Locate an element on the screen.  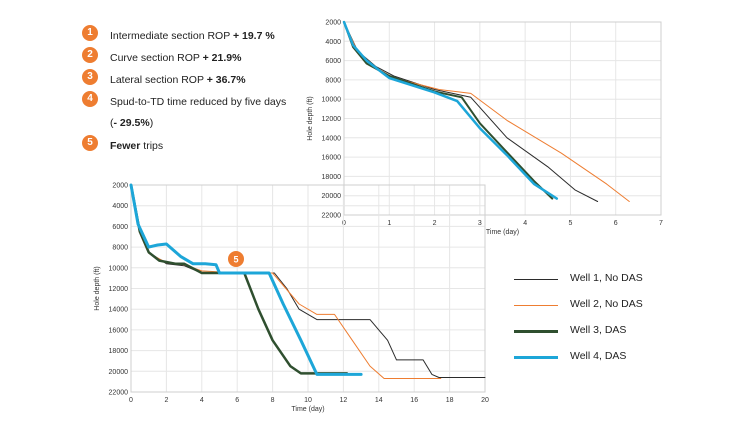
highlight-item-3: 3 Lateral section ROP + 36.7% is located at coordinates (202, 80).